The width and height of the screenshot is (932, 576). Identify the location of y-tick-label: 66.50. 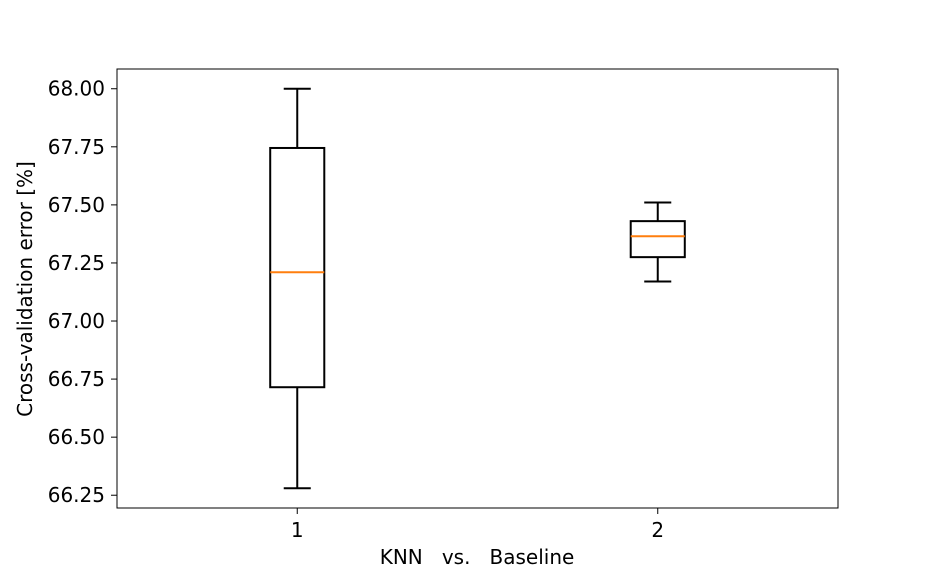
(76, 437).